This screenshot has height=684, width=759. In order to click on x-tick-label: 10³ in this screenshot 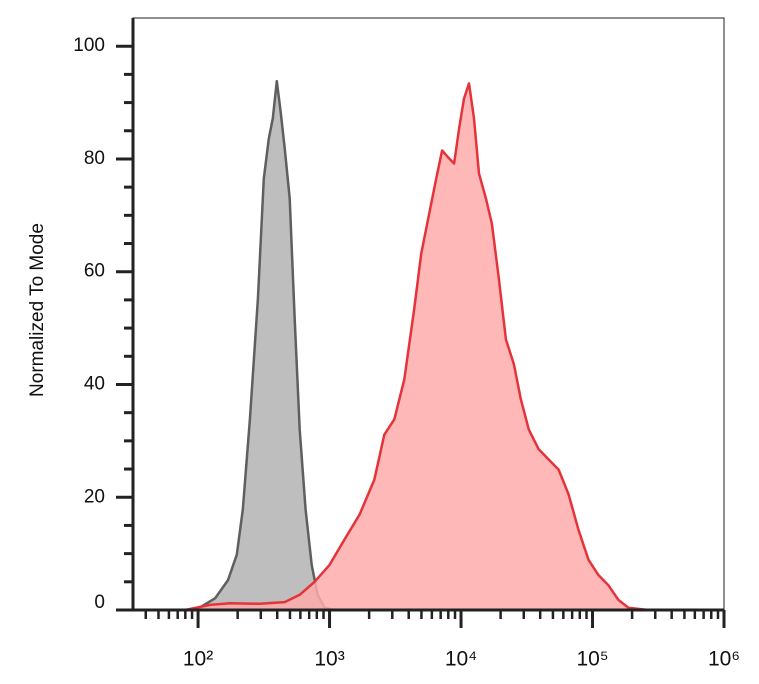, I will do `click(329, 659)`.